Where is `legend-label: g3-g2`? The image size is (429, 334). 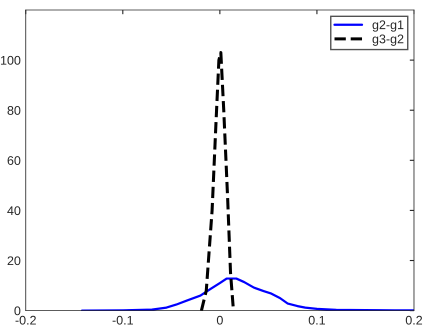 legend-label: g3-g2 is located at coordinates (388, 40).